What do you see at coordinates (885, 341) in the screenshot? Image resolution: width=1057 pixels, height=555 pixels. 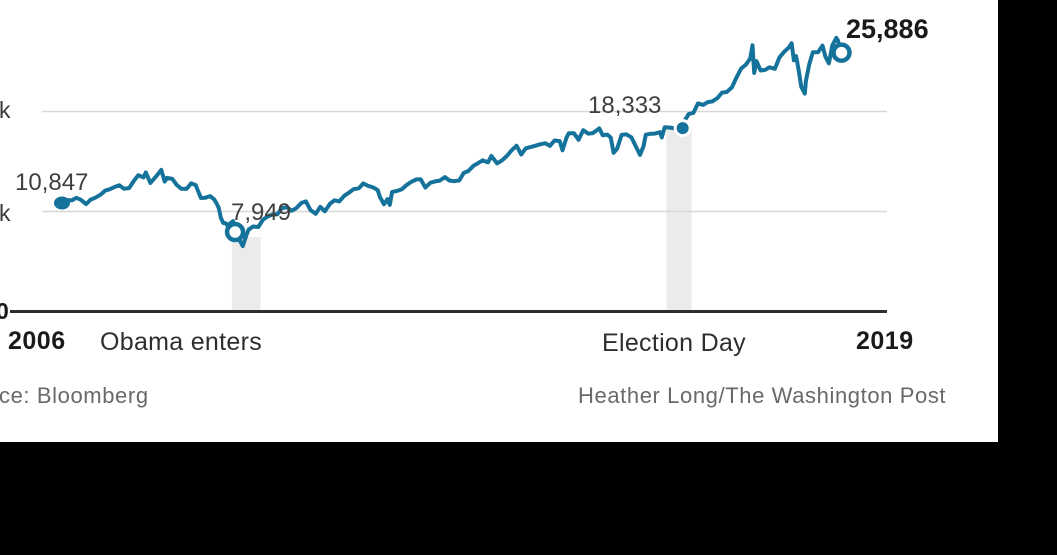 I see `x-label-2019: 2019` at bounding box center [885, 341].